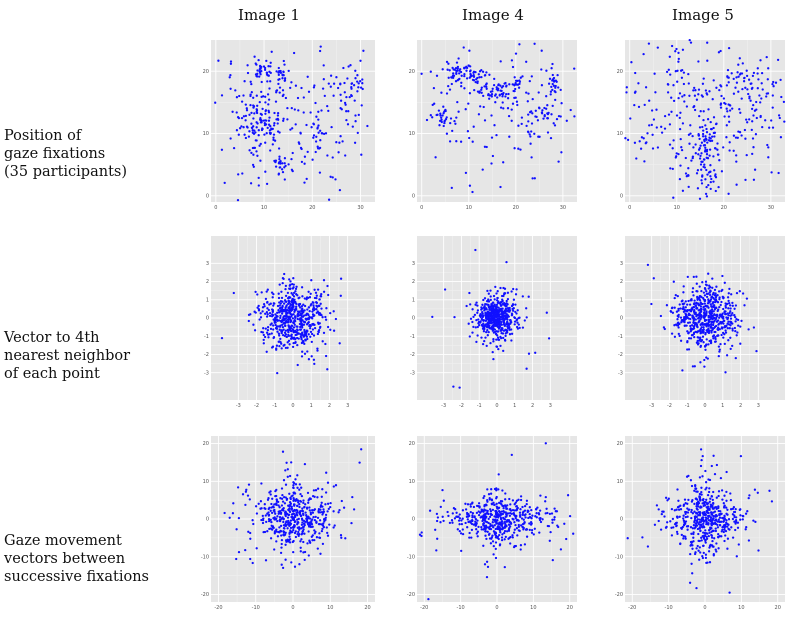 This screenshot has height=640, width=800. I want to click on x-tick-label: 3, so click(550, 406).